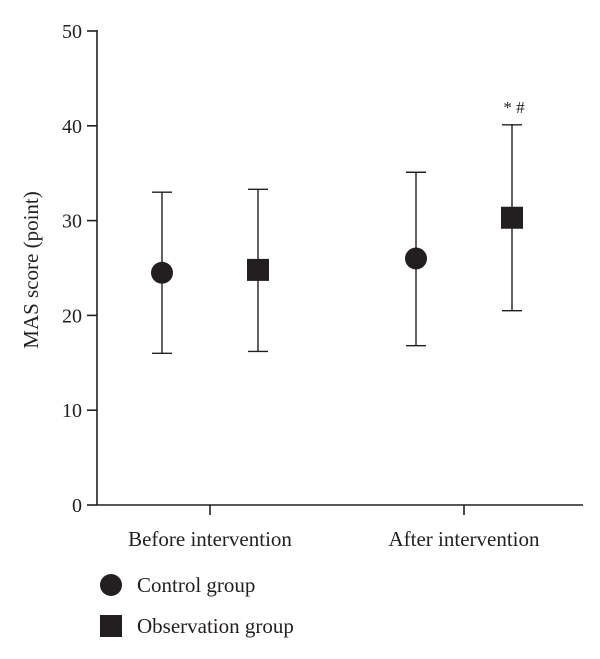 This screenshot has width=600, height=659. I want to click on legend-marker-square, so click(111, 626).